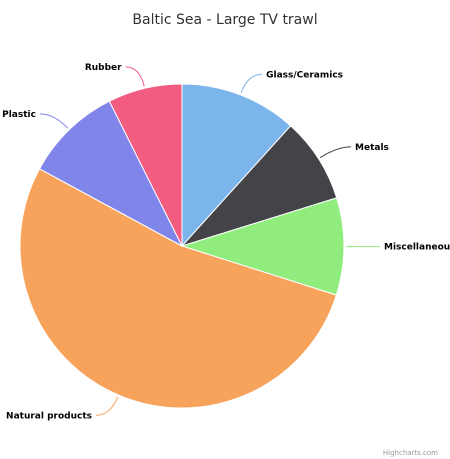 Image resolution: width=450 pixels, height=459 pixels. I want to click on slice-label-rubber: Rubber, so click(103, 68).